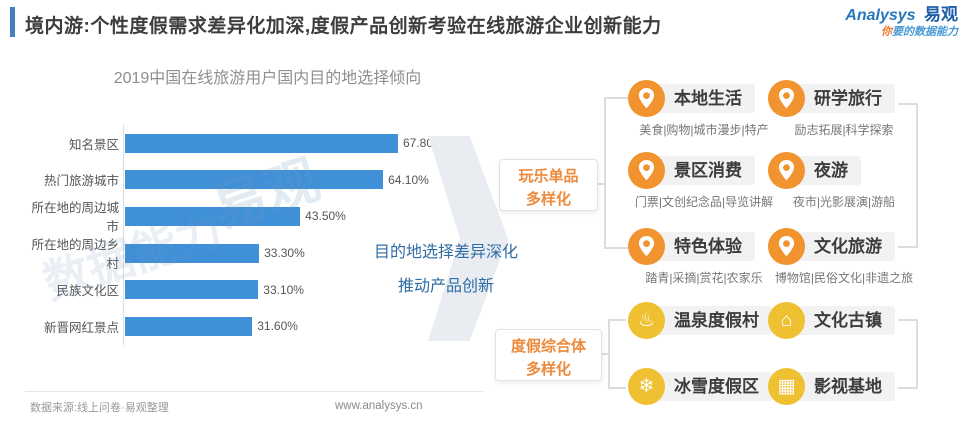 This screenshot has height=425, width=964. What do you see at coordinates (848, 320) in the screenshot?
I see `item-title: 文化古镇` at bounding box center [848, 320].